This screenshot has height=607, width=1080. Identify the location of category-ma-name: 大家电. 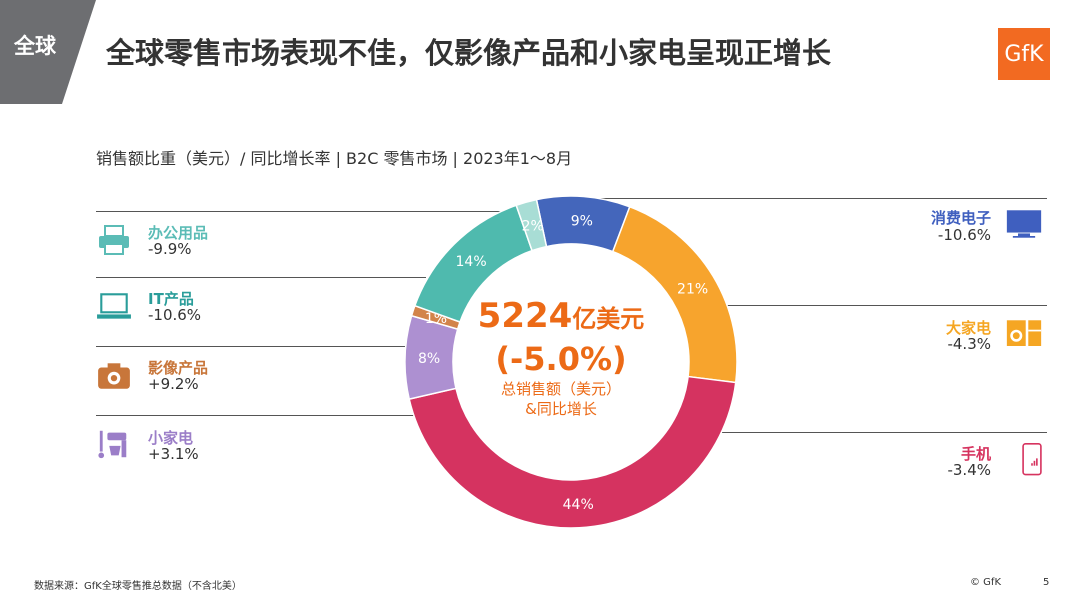
(968, 328).